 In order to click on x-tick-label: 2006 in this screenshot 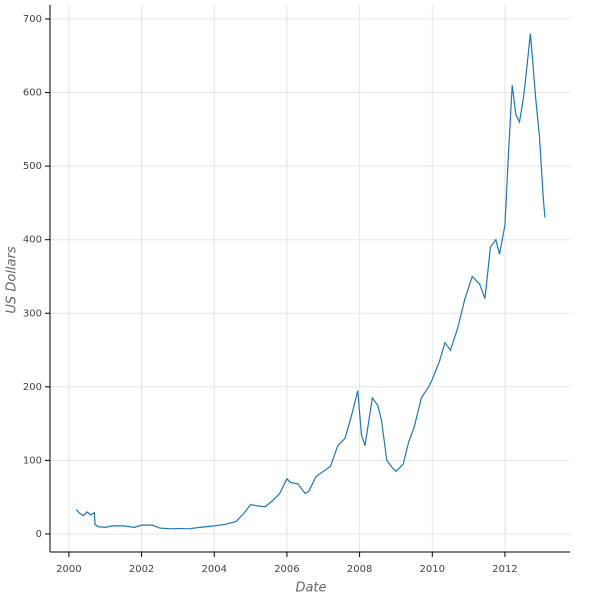, I will do `click(286, 569)`.